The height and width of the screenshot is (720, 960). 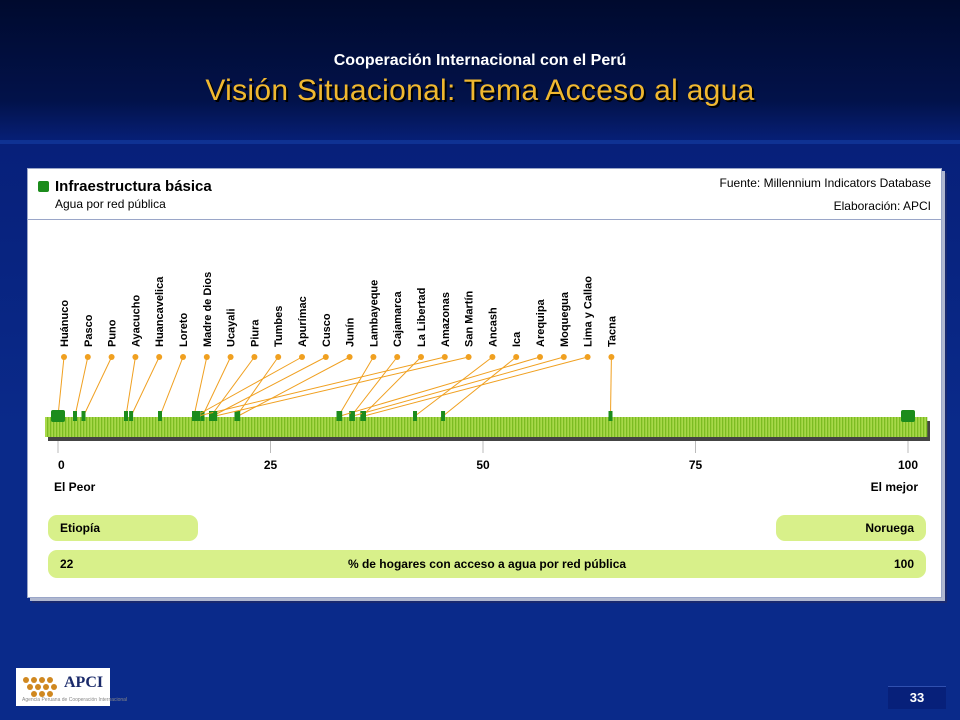 I want to click on region-label: Lima y Callao, so click(x=589, y=311).